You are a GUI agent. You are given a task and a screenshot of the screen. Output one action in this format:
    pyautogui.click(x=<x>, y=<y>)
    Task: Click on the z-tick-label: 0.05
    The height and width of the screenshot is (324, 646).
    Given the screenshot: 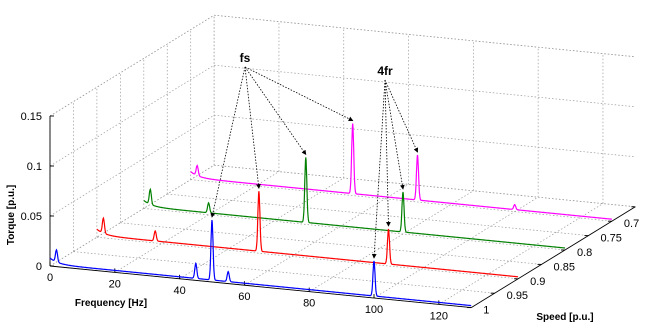 What is the action you would take?
    pyautogui.click(x=31, y=217)
    